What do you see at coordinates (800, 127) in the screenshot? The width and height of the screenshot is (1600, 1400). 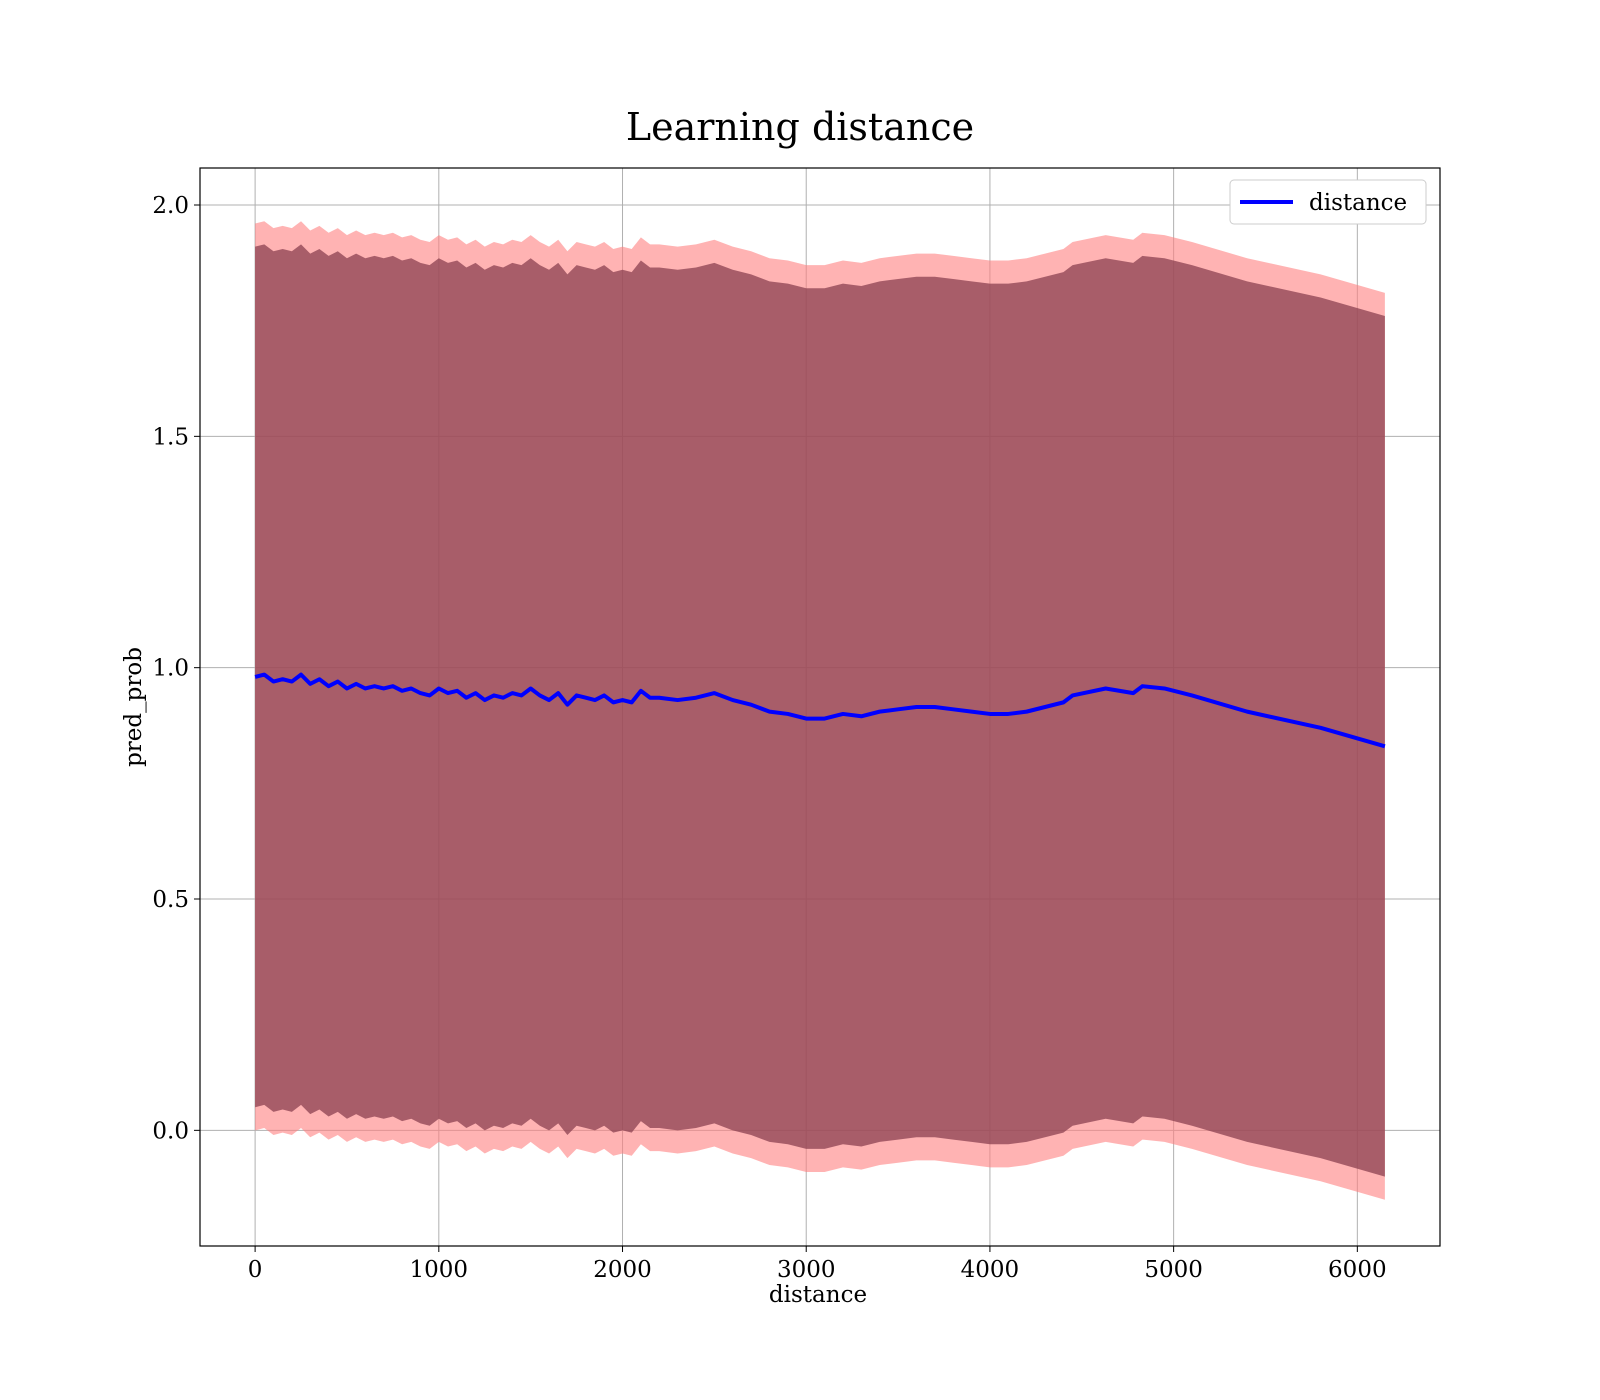 I see `chart-title: Learning distance` at bounding box center [800, 127].